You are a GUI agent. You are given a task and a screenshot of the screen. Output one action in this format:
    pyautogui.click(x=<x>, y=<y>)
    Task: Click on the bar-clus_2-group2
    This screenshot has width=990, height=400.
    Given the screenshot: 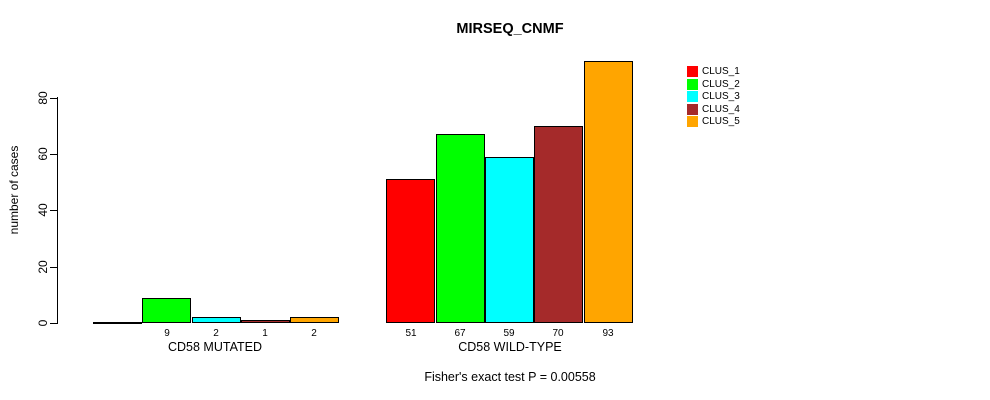 What is the action you would take?
    pyautogui.click(x=460, y=228)
    